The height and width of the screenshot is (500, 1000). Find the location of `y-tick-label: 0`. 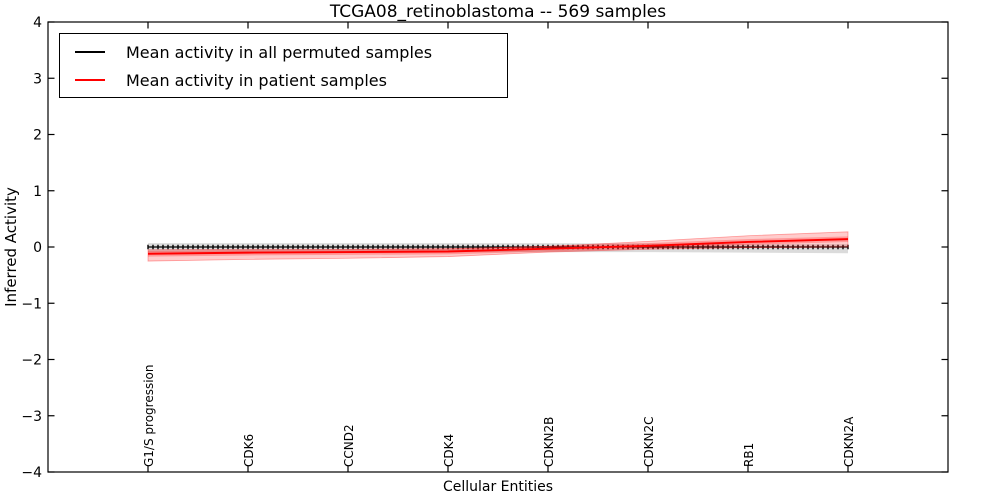

y-tick-label: 0 is located at coordinates (37, 248).